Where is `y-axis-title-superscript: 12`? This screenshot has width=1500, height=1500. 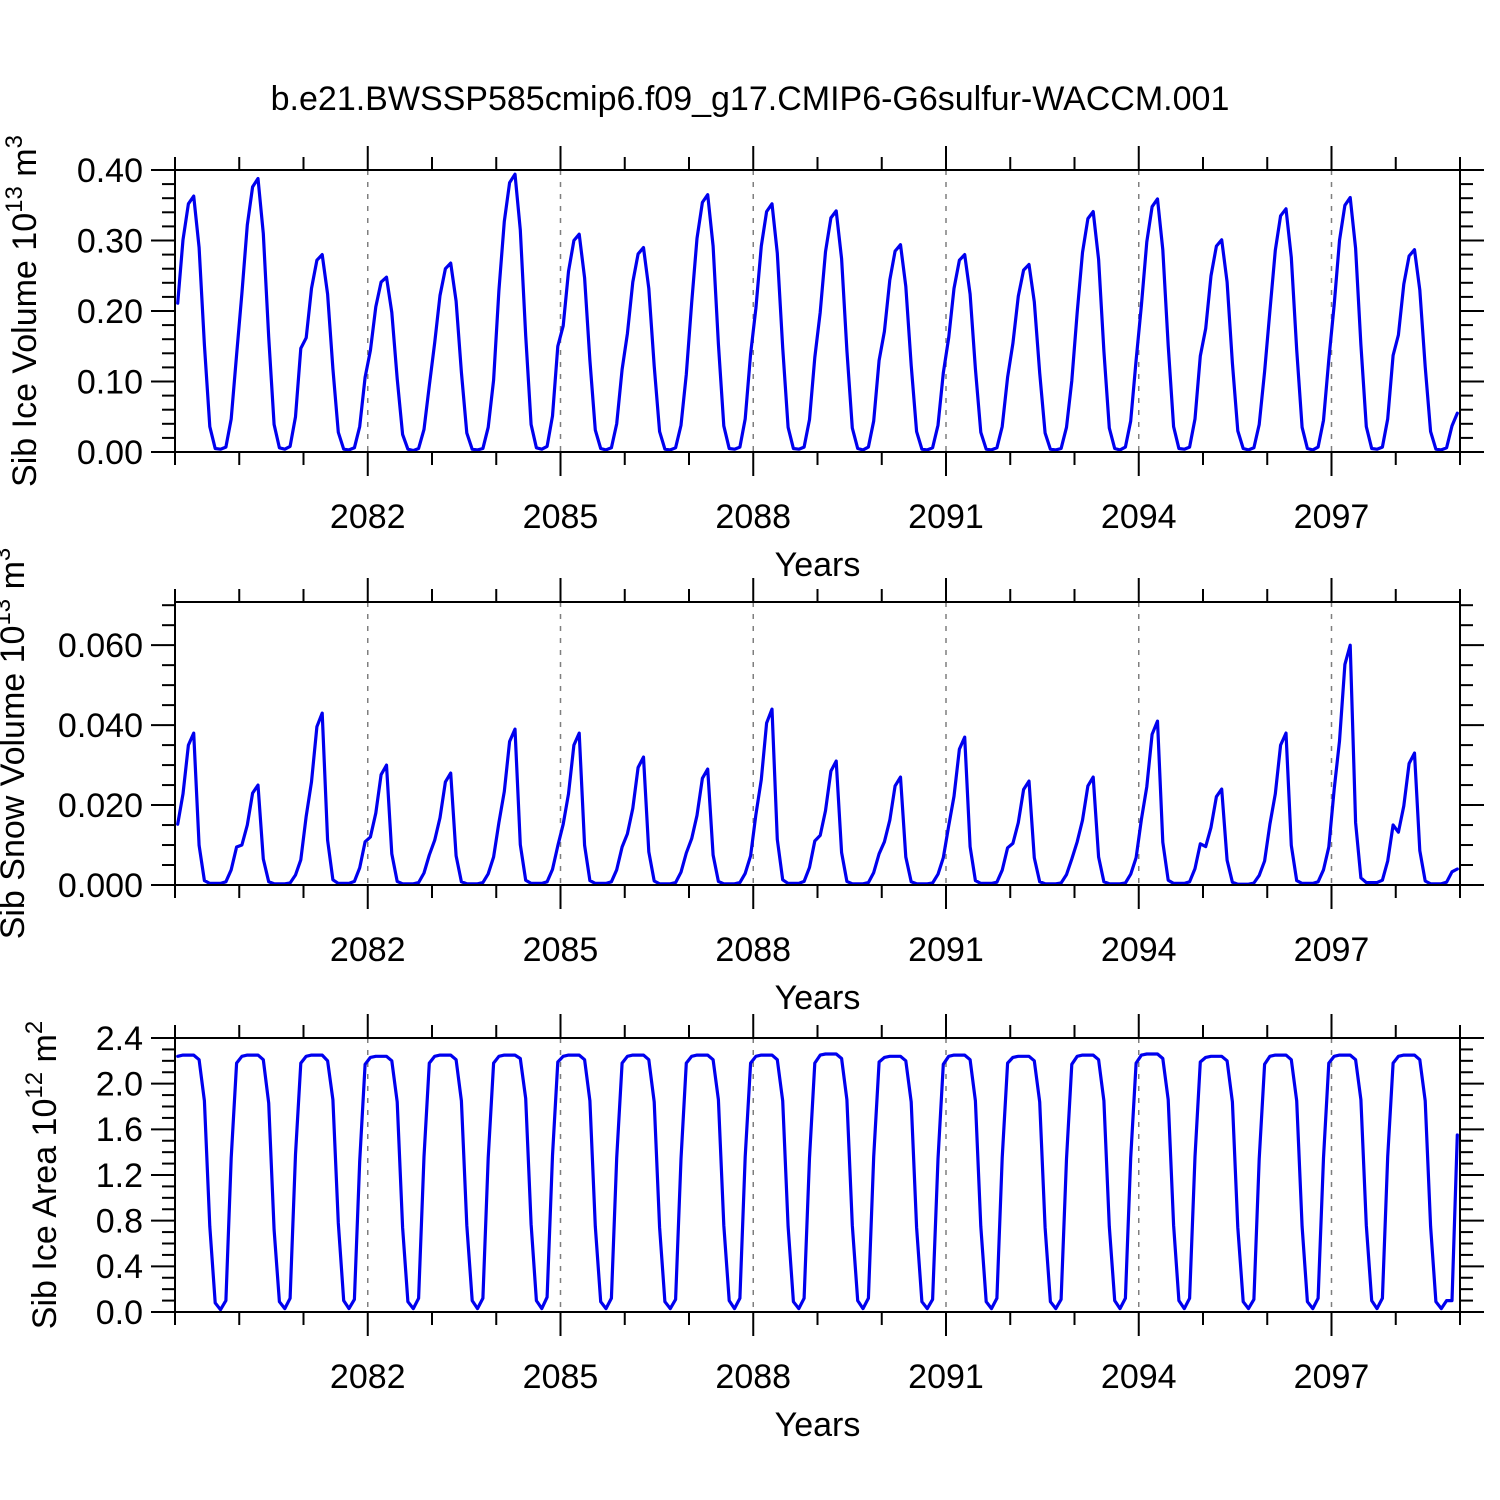
y-axis-title-superscript: 12 is located at coordinates (34, 1085).